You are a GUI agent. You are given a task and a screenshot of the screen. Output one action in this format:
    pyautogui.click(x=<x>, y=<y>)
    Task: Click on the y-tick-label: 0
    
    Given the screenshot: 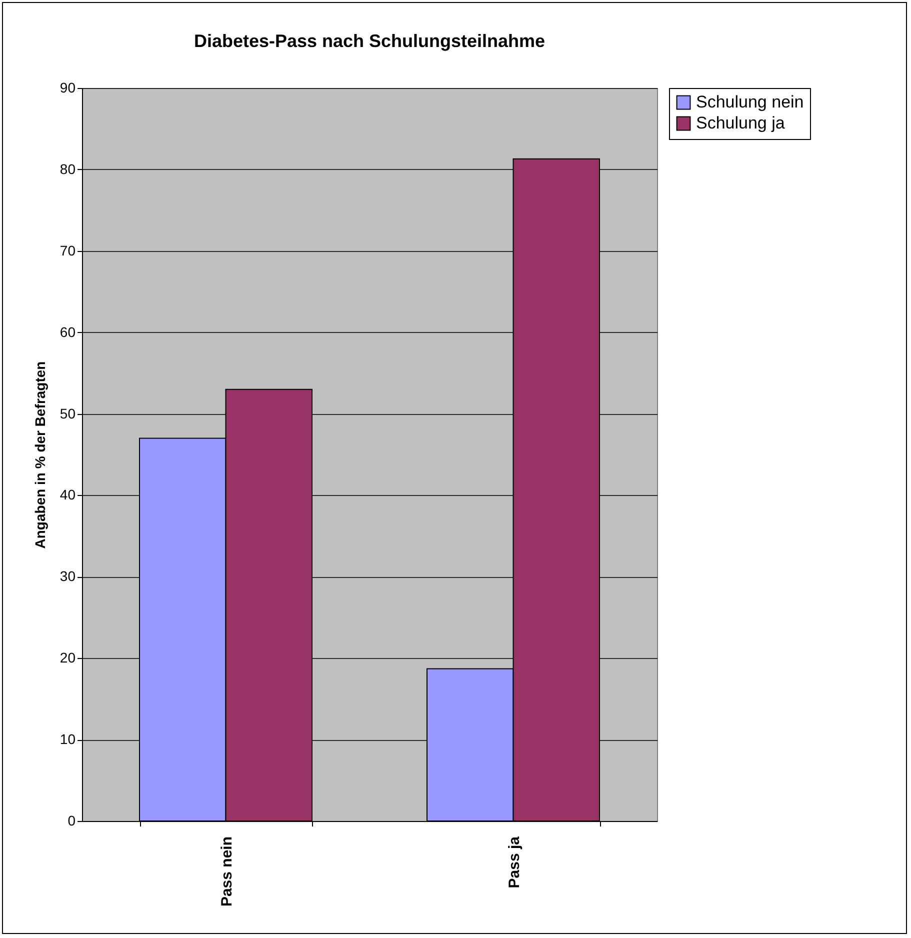 What is the action you would take?
    pyautogui.click(x=72, y=820)
    